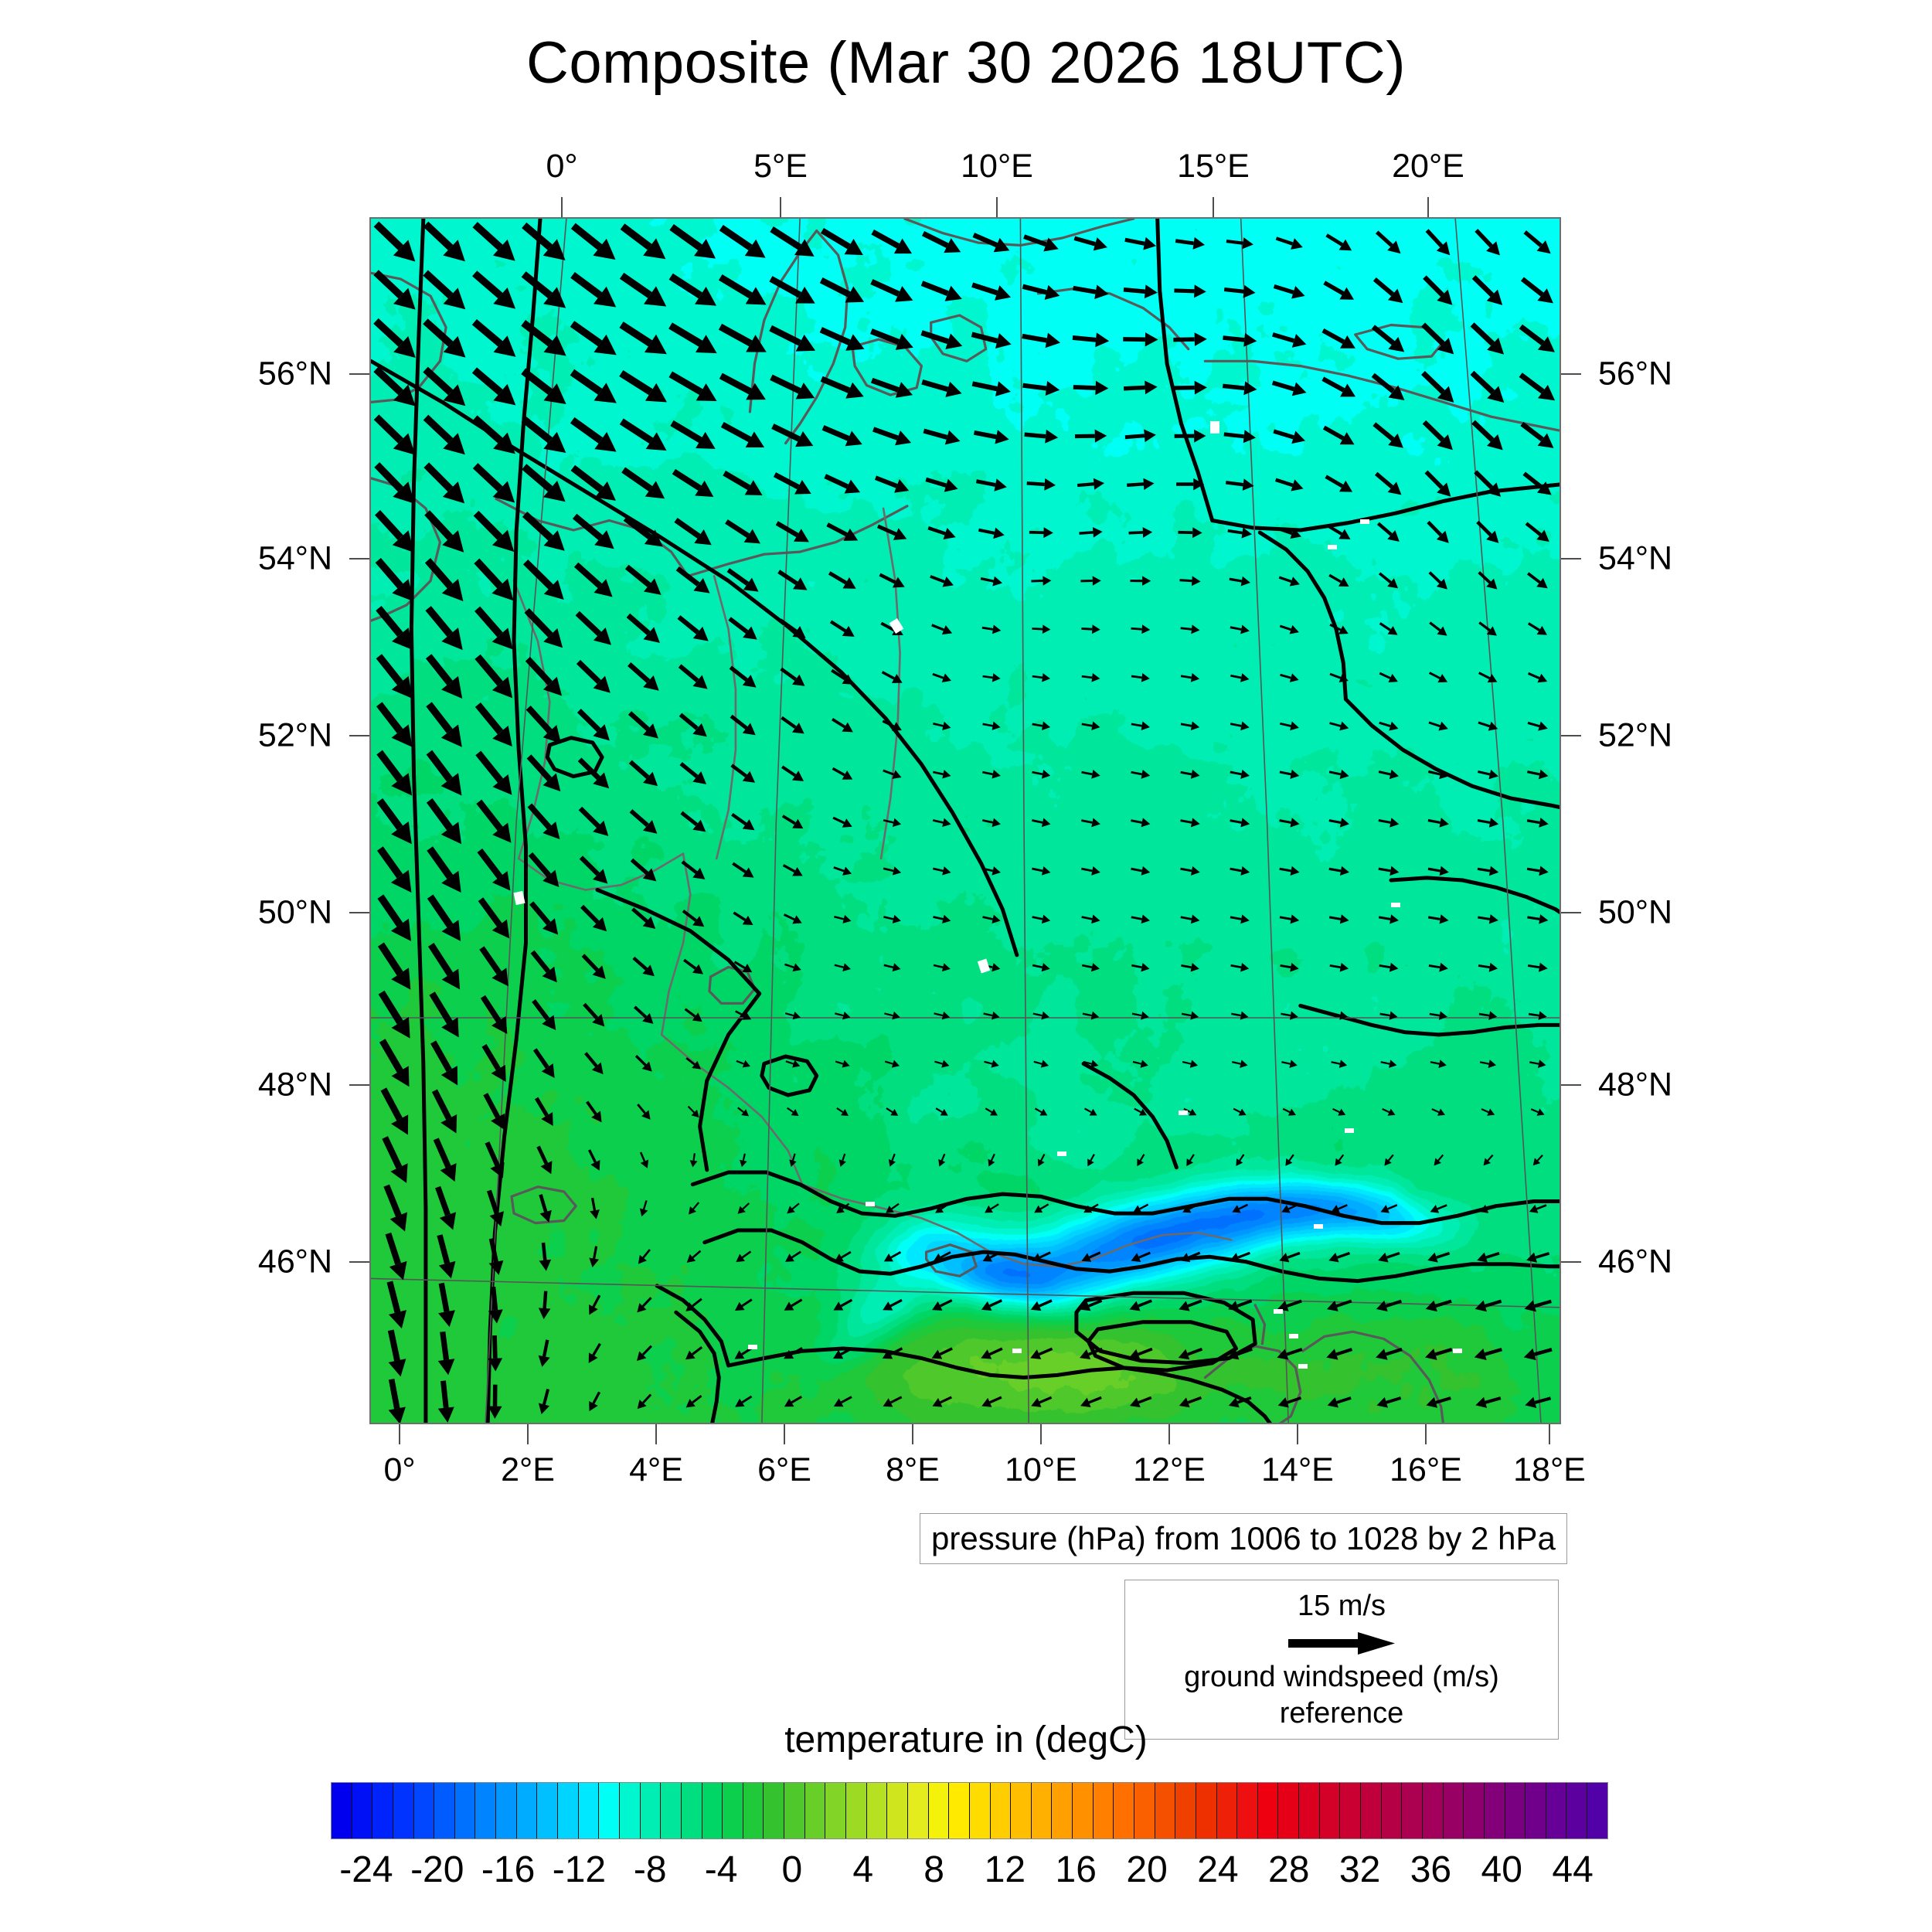 Image resolution: width=1932 pixels, height=1932 pixels. I want to click on pressure-center-low-1011-east, so click(1396, 905).